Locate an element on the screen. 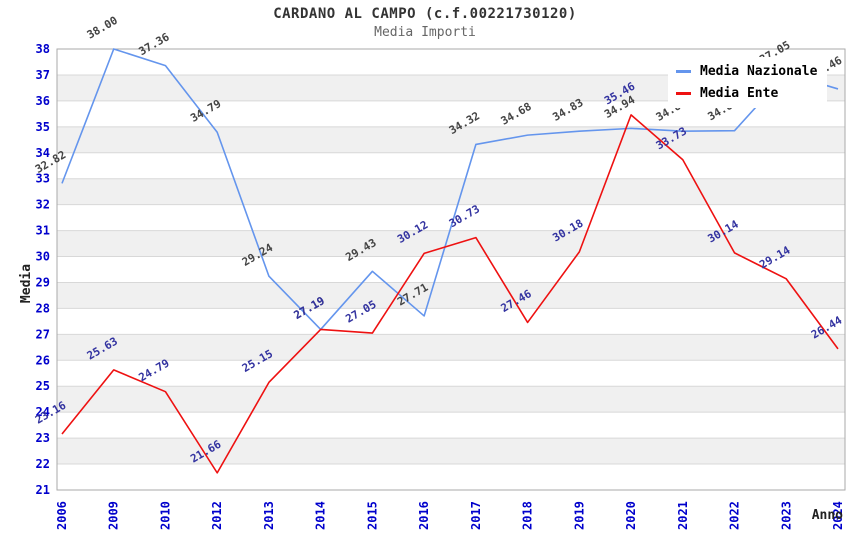  y-axis-title: Media is located at coordinates (26, 283).